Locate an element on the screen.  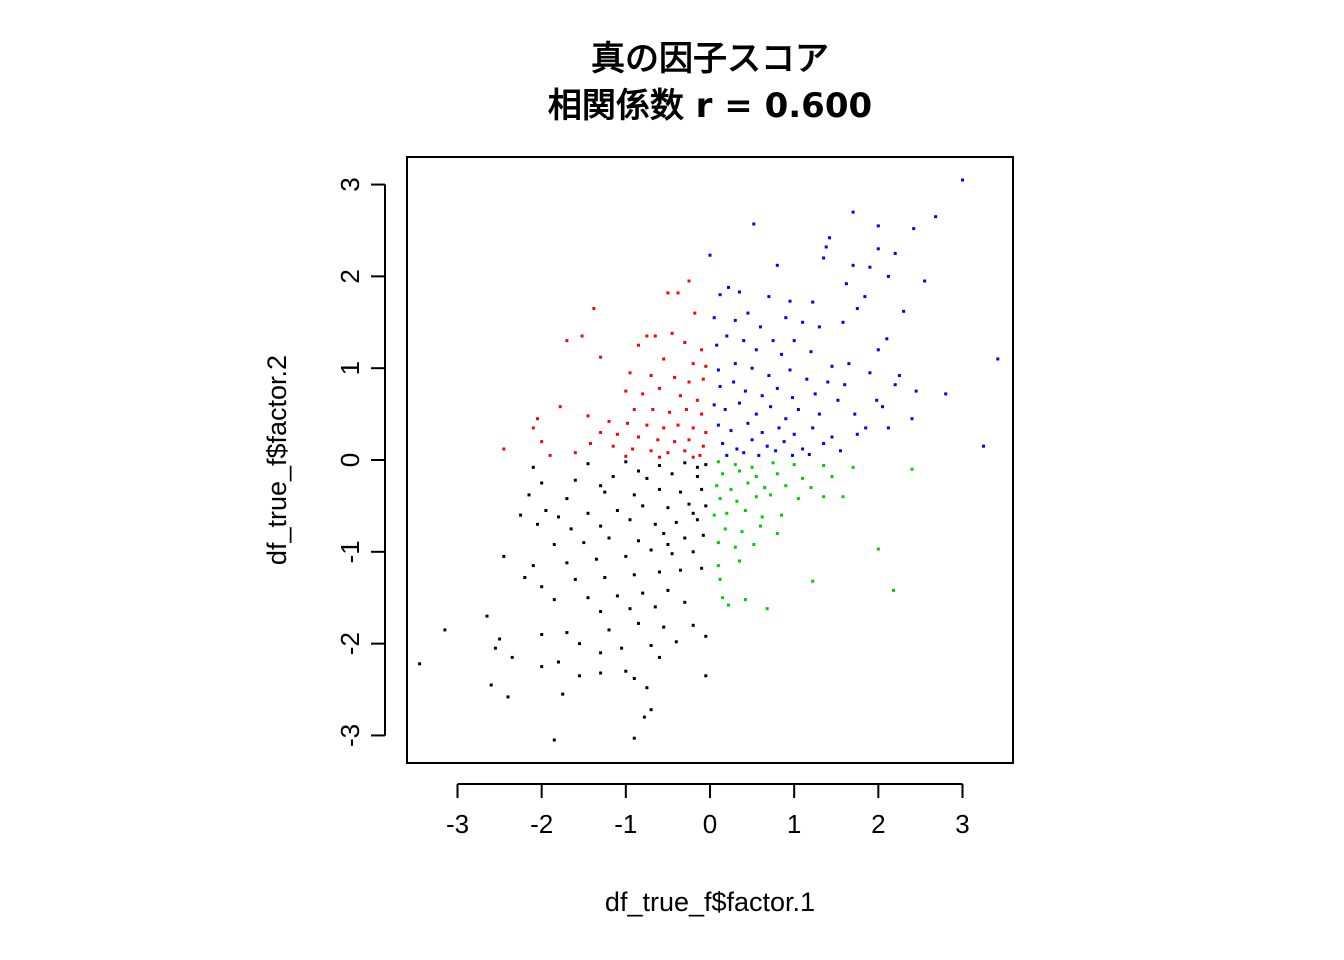
x-axis-label: df_true_f$factor.1 is located at coordinates (710, 902).